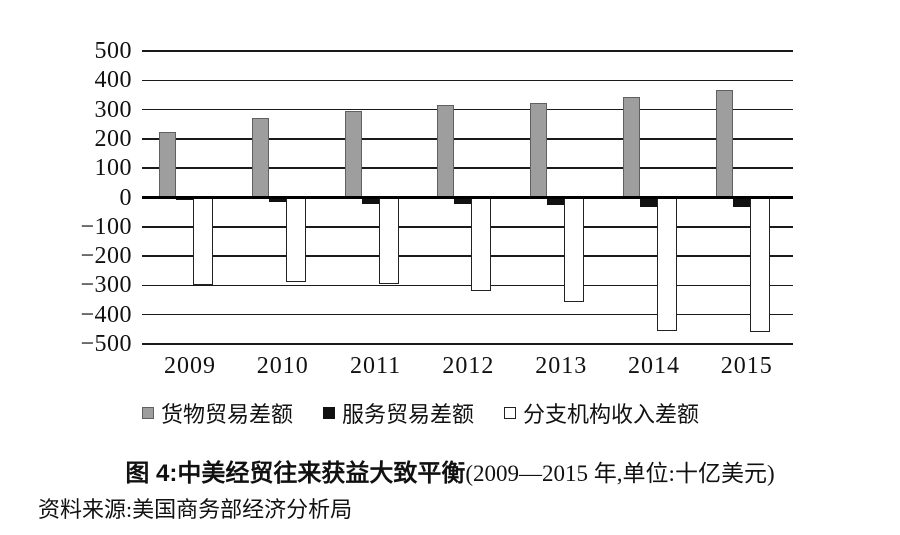  Describe the element at coordinates (467, 314) in the screenshot. I see `gridline--400` at that location.